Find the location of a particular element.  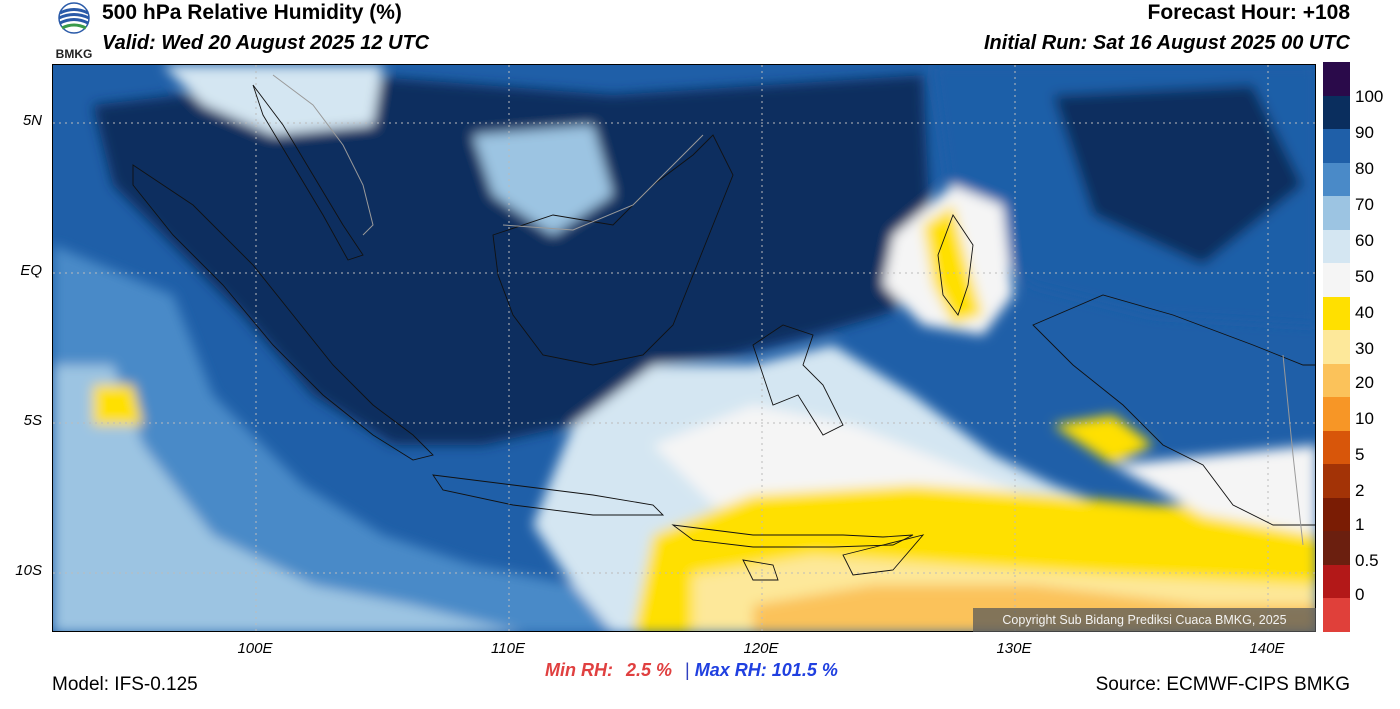

cbar-label: 60 is located at coordinates (1364, 240).